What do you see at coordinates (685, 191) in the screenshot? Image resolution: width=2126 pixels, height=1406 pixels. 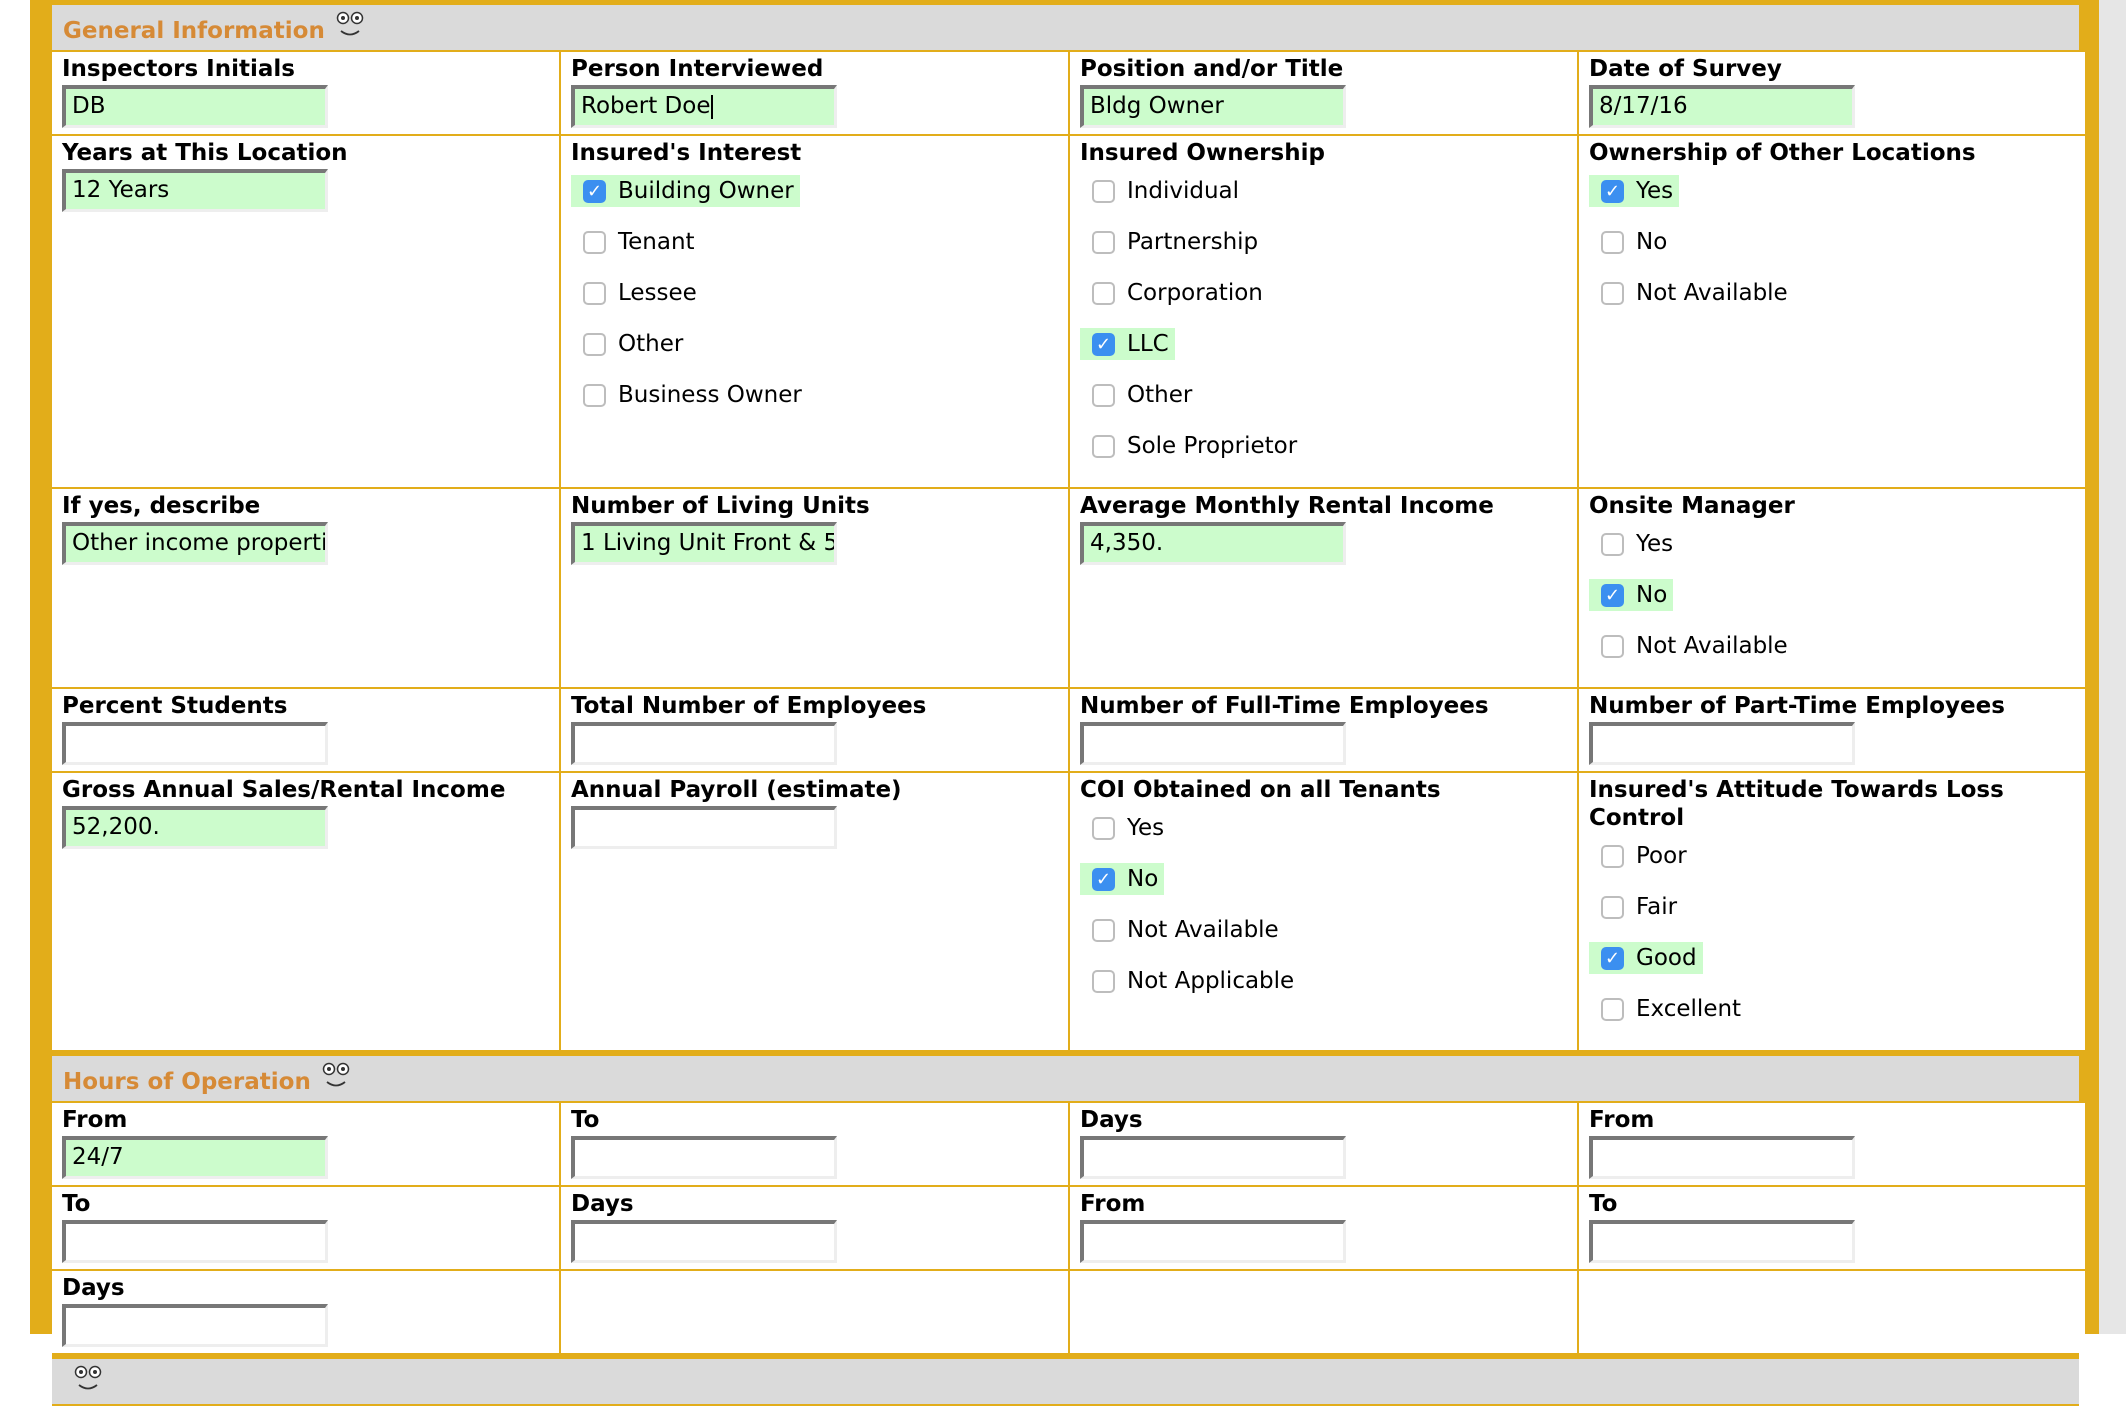 I see `checkbox-wrapper: ✓ Building Owner` at bounding box center [685, 191].